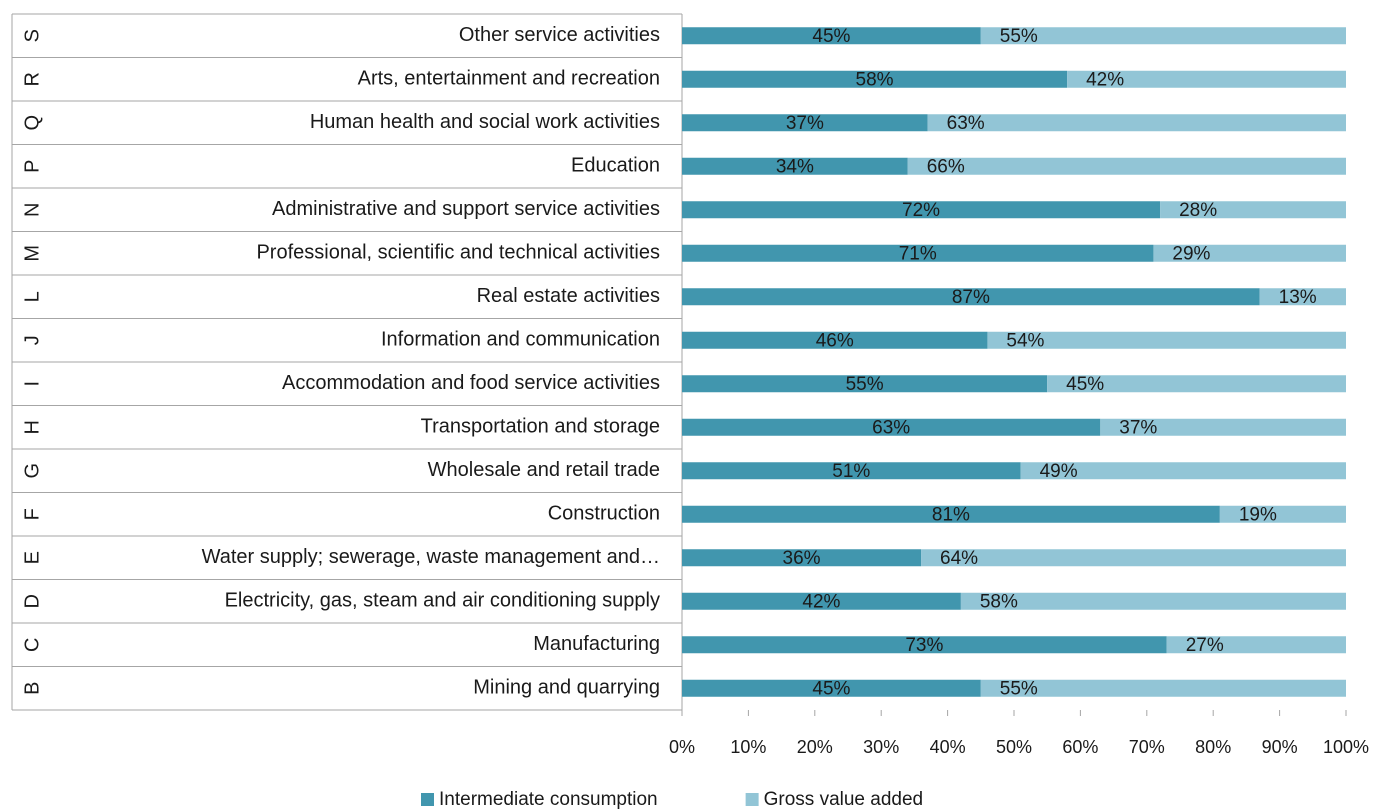 The height and width of the screenshot is (811, 1380). Describe the element at coordinates (1213, 747) in the screenshot. I see `x-tick-label: 80%` at that location.